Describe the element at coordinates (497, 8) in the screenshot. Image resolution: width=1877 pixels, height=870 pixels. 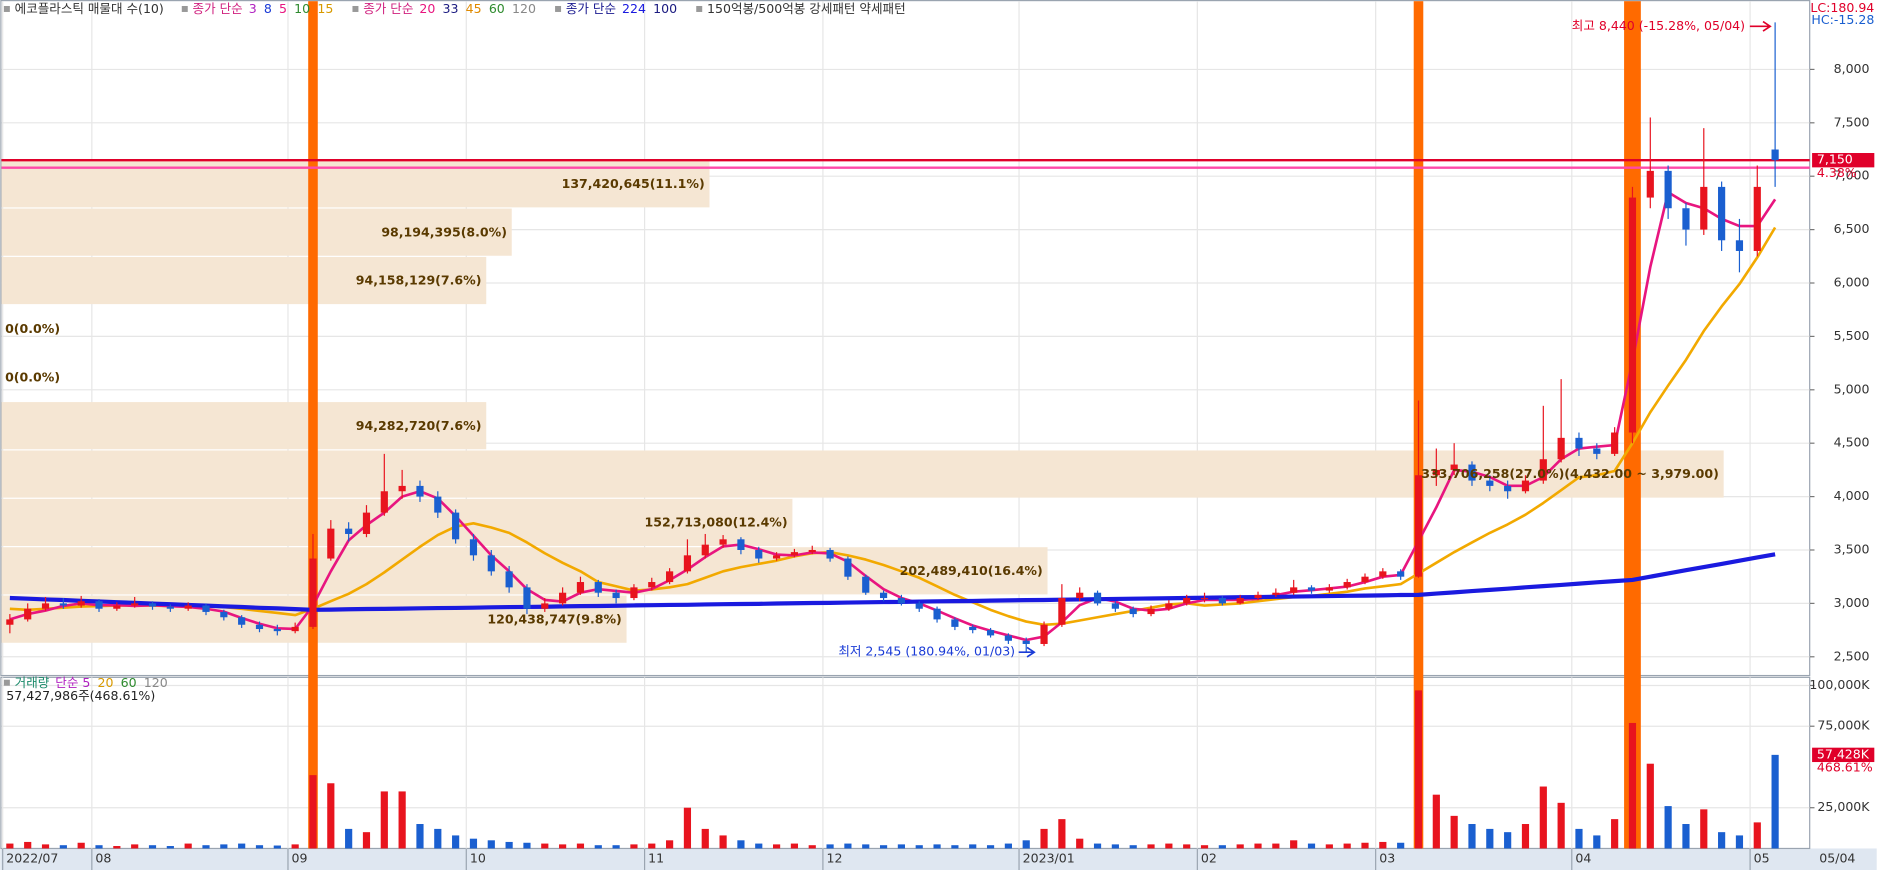
I see `legend-period: 60` at that location.